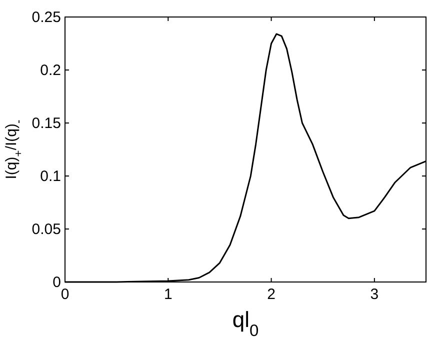  What do you see at coordinates (271, 294) in the screenshot?
I see `x-tick-label: 2` at bounding box center [271, 294].